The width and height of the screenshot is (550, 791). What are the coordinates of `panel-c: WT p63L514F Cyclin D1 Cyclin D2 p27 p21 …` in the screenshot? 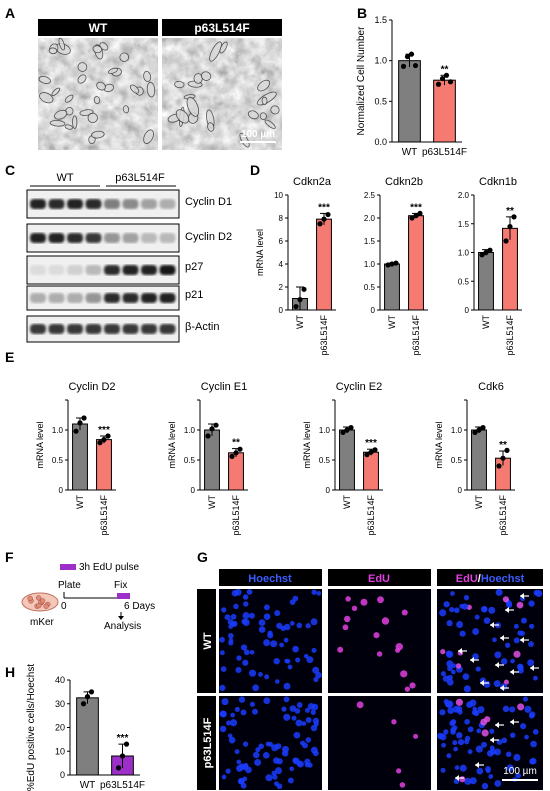 It's located at (129, 257).